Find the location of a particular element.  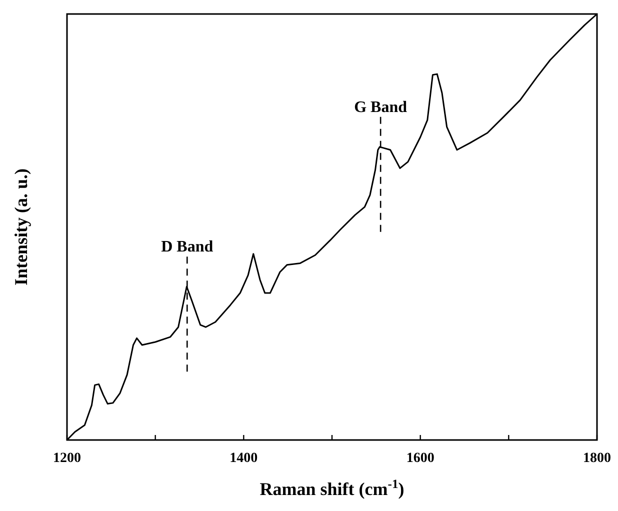

x-tick-label: 1800 is located at coordinates (597, 458).